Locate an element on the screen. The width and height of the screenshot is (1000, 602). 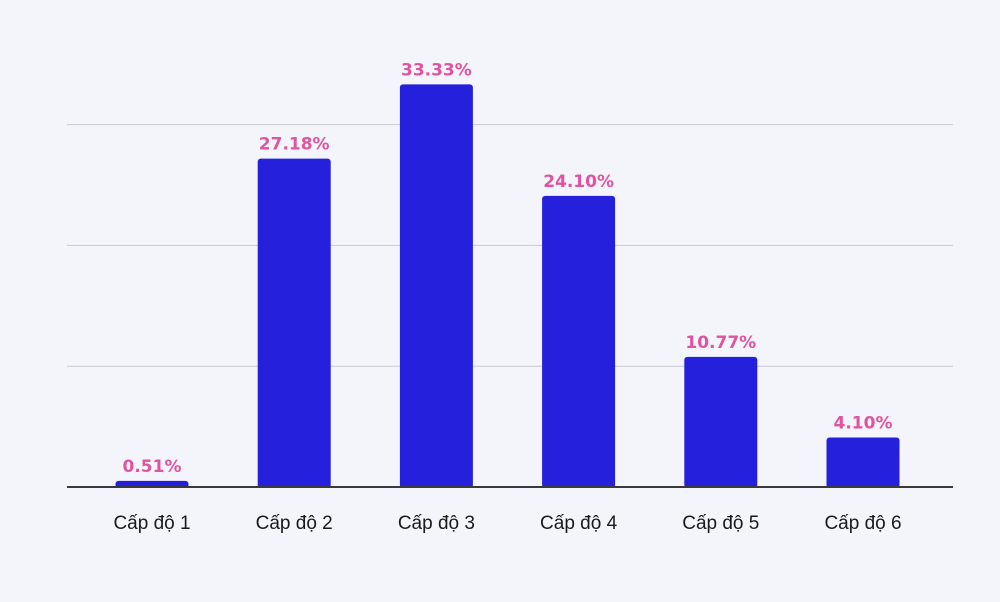
category-label: Cấp độ 5 is located at coordinates (720, 523).